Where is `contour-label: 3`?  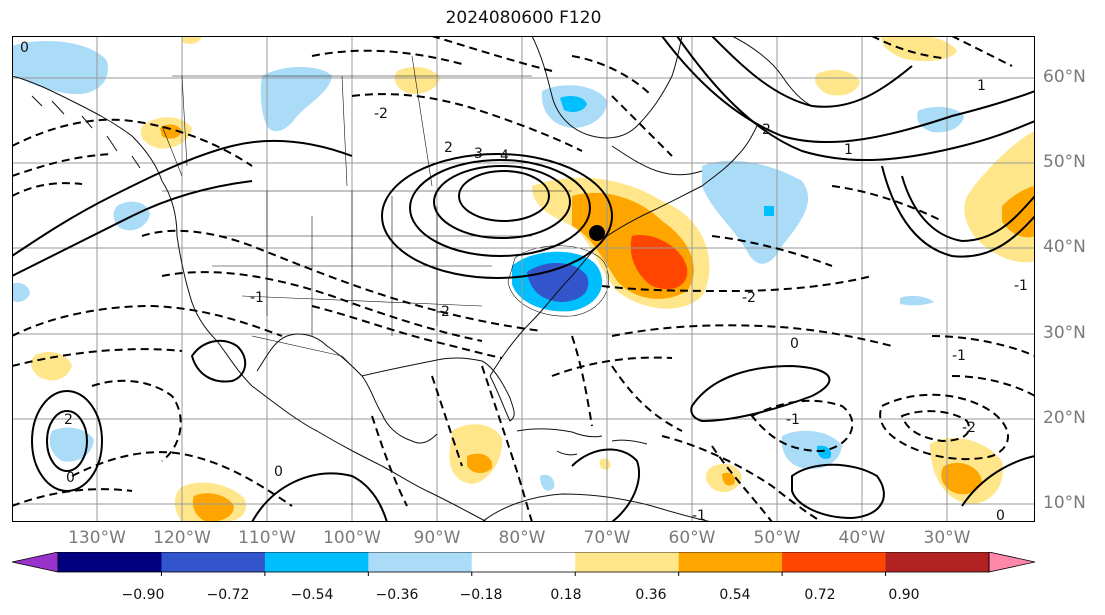 contour-label: 3 is located at coordinates (478, 154).